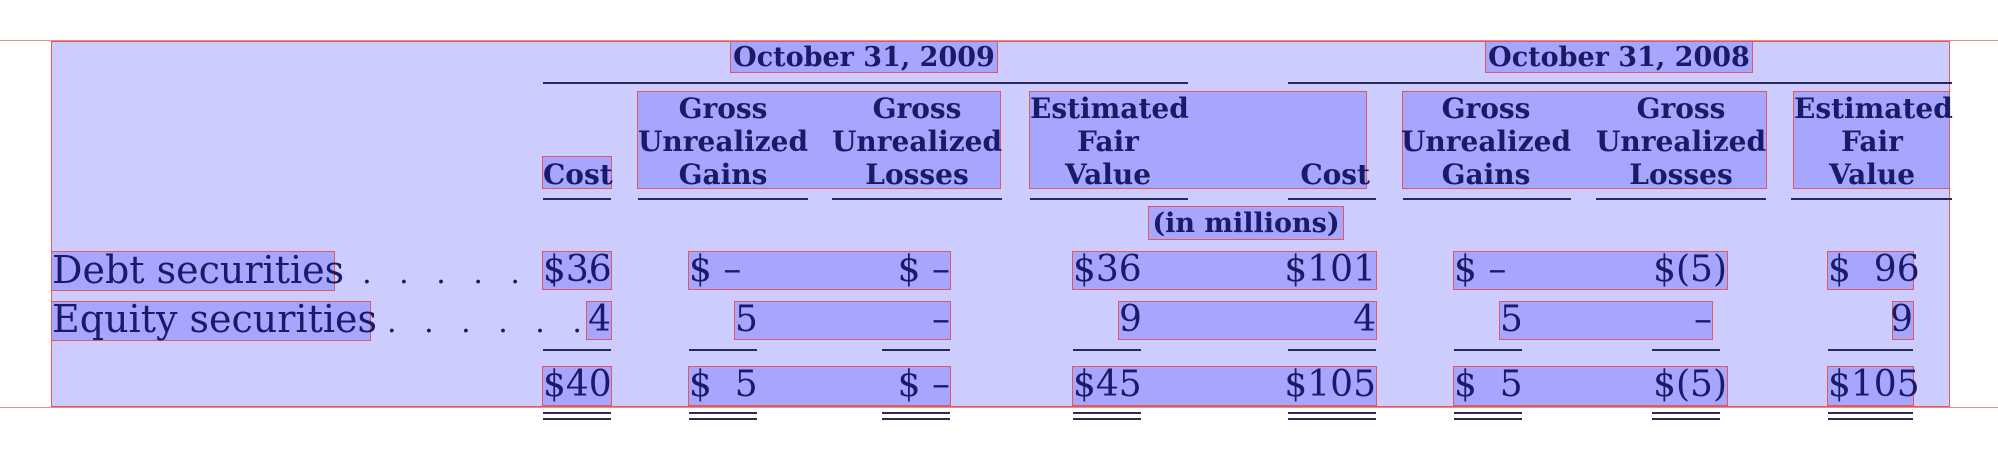  I want to click on cell-debt-gains-2008: $ –, so click(1480, 269).